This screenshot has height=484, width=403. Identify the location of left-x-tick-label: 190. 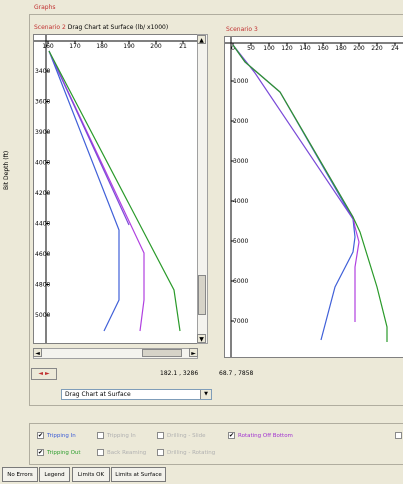
(129, 46).